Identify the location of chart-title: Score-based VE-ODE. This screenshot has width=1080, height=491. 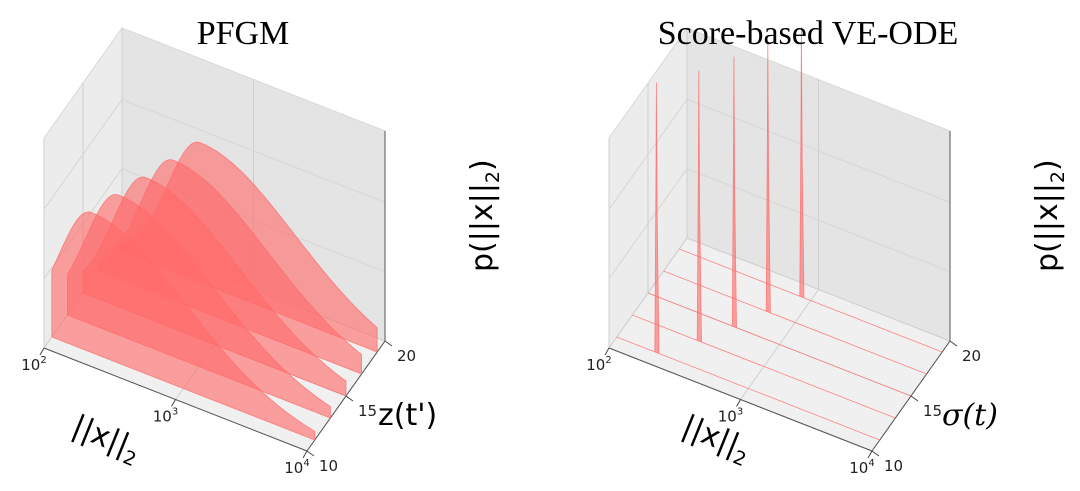
(808, 33).